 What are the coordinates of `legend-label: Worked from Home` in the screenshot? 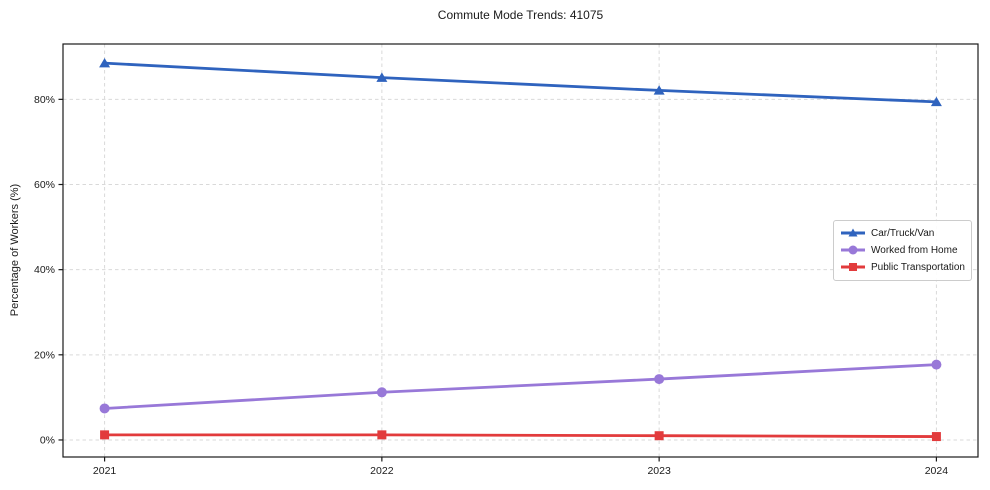 It's located at (914, 250).